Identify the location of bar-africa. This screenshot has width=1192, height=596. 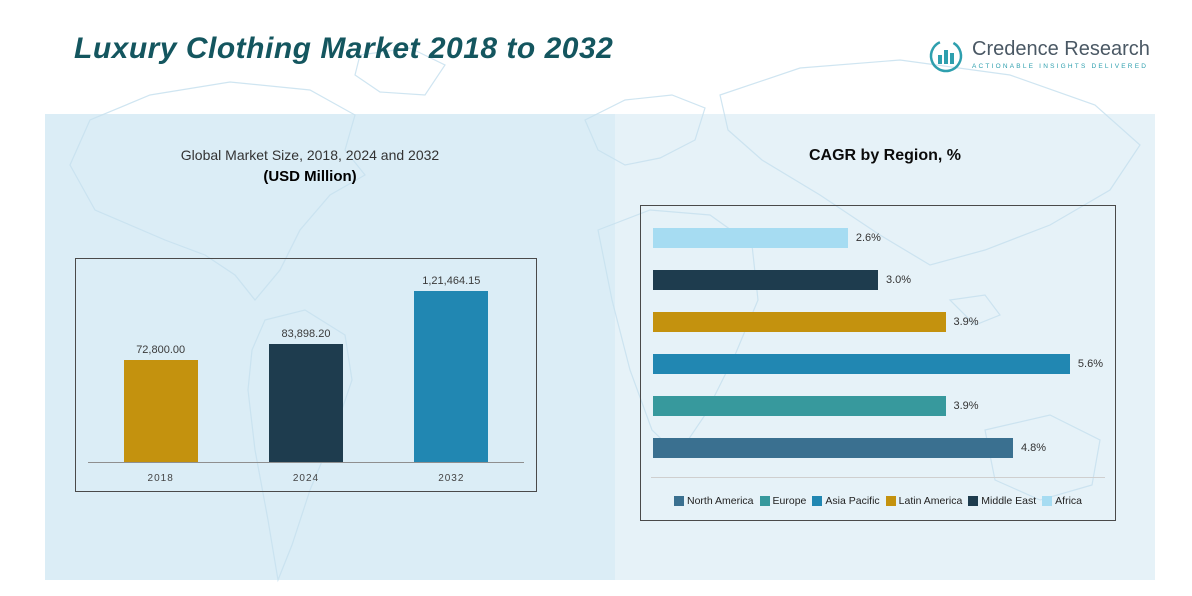
(750, 238).